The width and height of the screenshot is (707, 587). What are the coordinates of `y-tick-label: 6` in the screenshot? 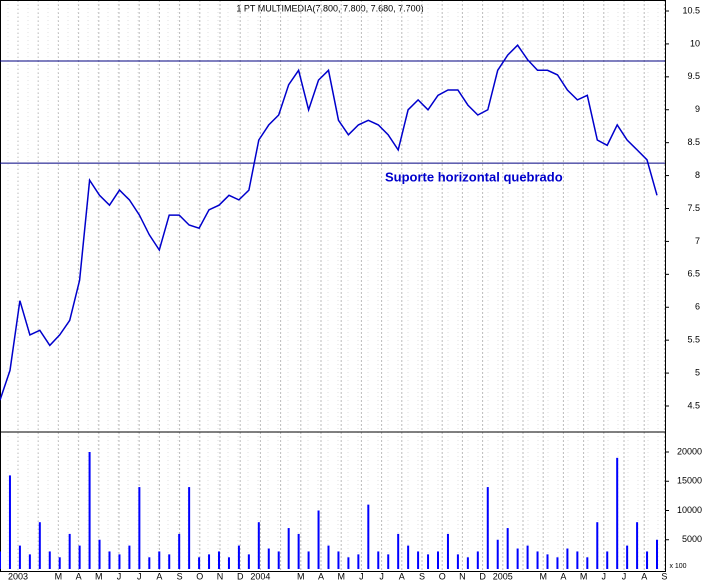 It's located at (697, 307).